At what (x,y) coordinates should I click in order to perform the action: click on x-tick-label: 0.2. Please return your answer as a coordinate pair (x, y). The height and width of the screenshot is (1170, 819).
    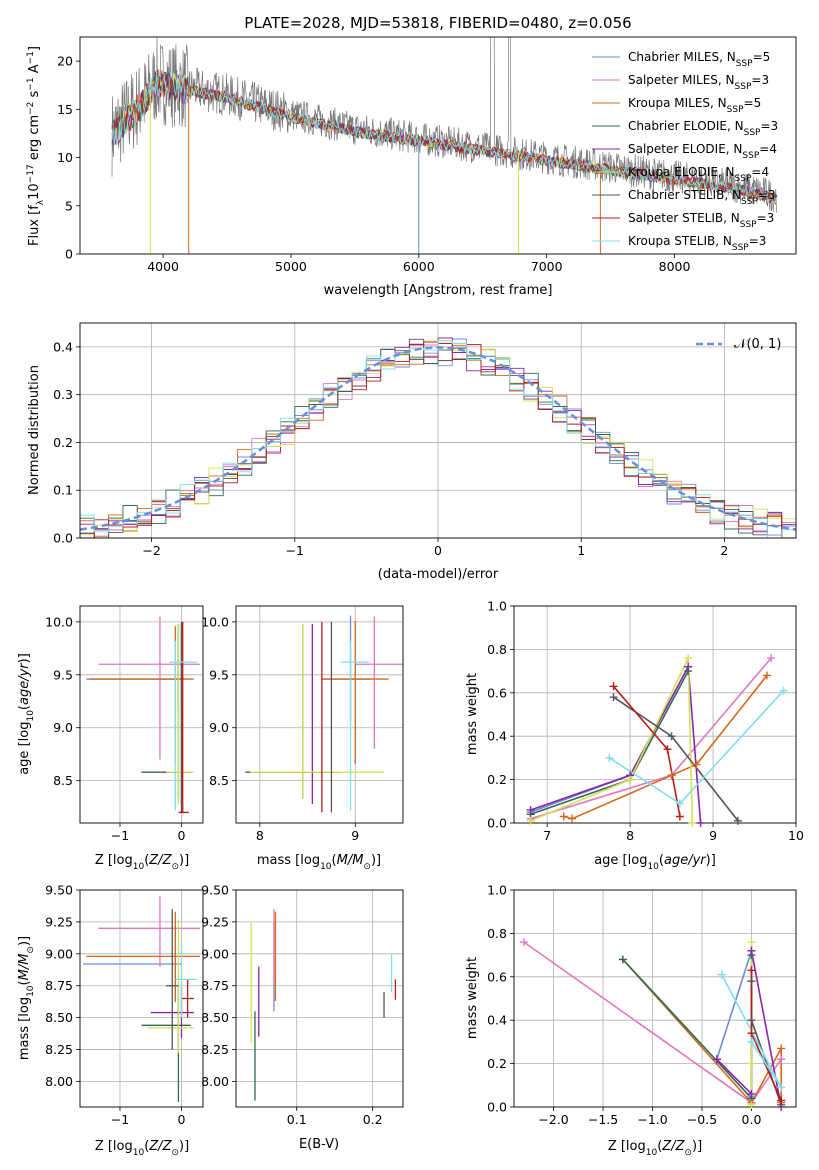
    Looking at the image, I should click on (373, 1119).